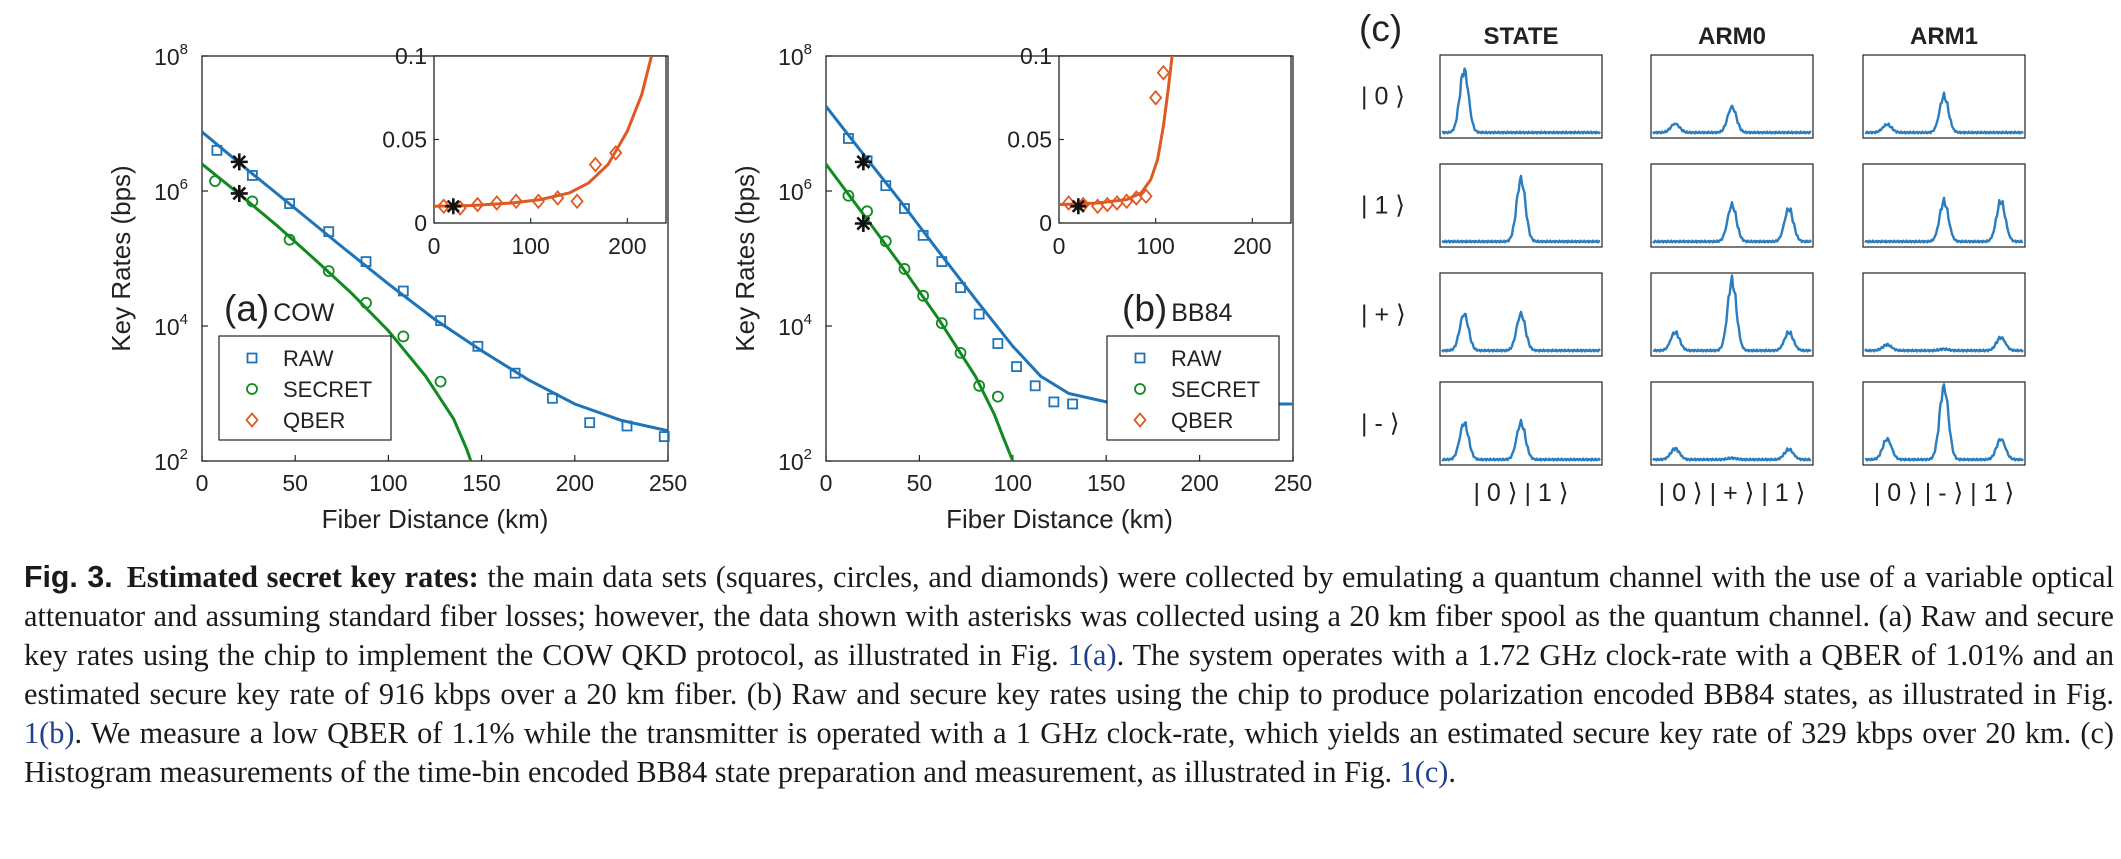 The width and height of the screenshot is (2121, 859). Describe the element at coordinates (1215, 389) in the screenshot. I see `legend-label-secret: SECRET` at that location.